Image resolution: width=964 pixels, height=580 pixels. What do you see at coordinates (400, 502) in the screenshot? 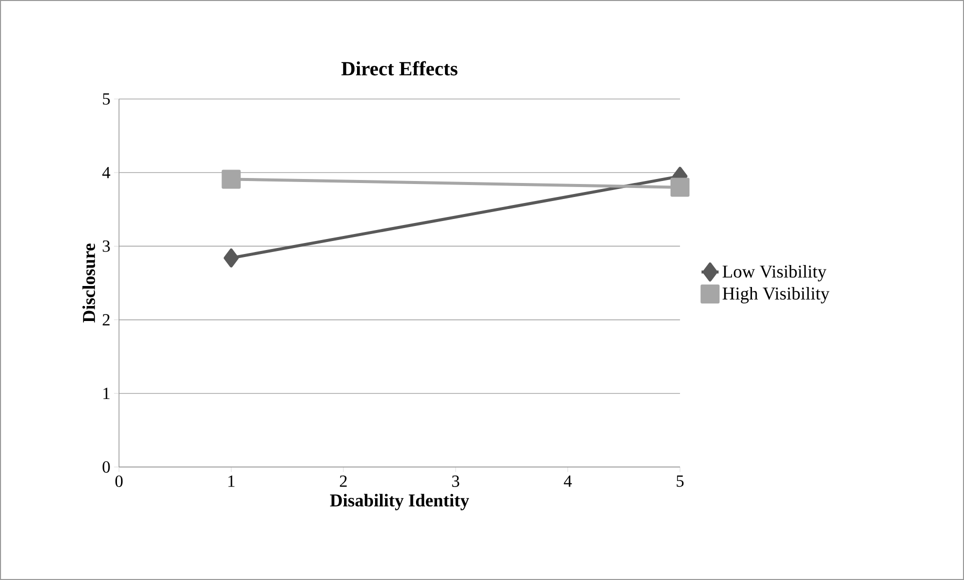
I see `x-axis-title: Disability Identity` at bounding box center [400, 502].